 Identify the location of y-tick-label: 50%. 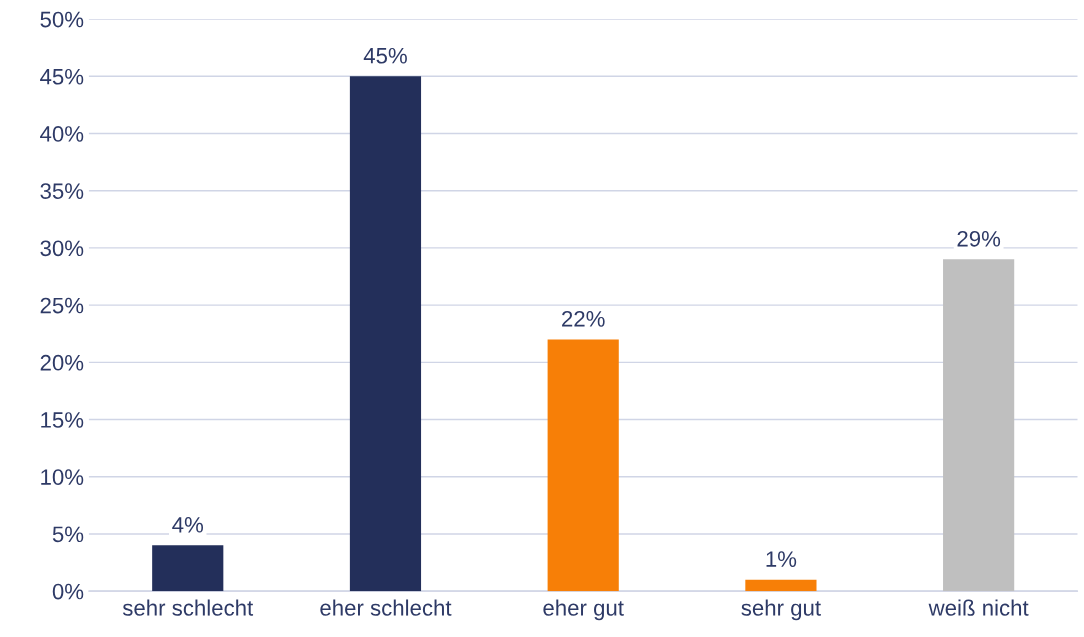
(62, 19).